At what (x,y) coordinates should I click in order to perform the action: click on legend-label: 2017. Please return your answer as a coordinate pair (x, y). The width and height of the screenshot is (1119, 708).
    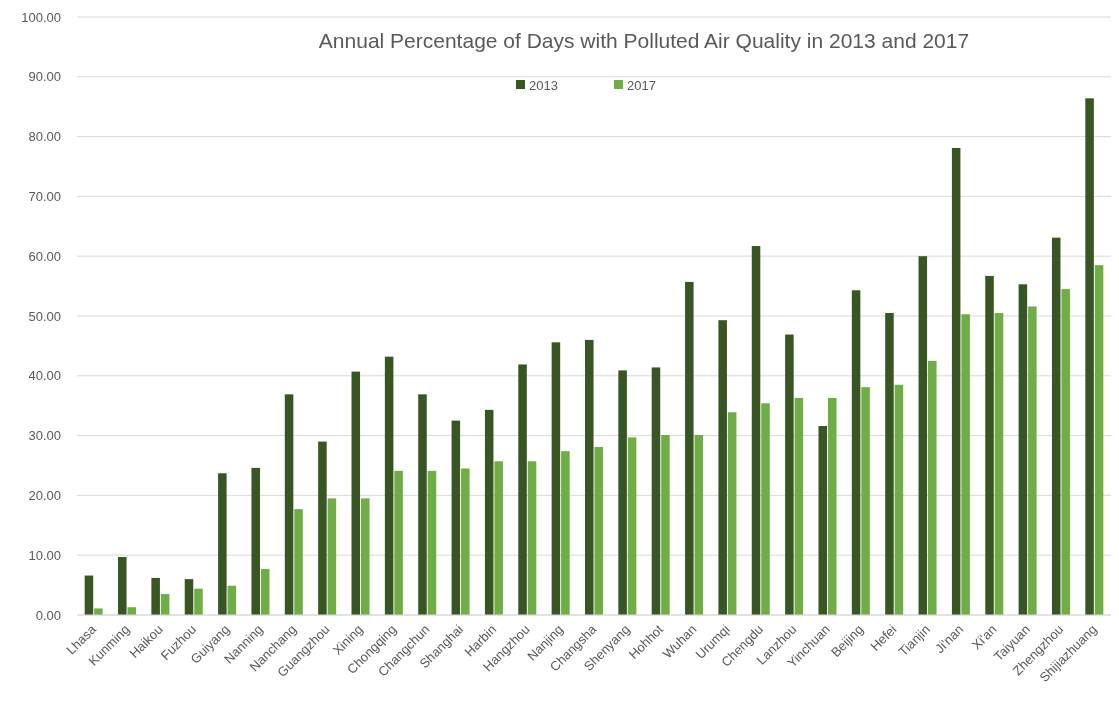
    Looking at the image, I should click on (641, 85).